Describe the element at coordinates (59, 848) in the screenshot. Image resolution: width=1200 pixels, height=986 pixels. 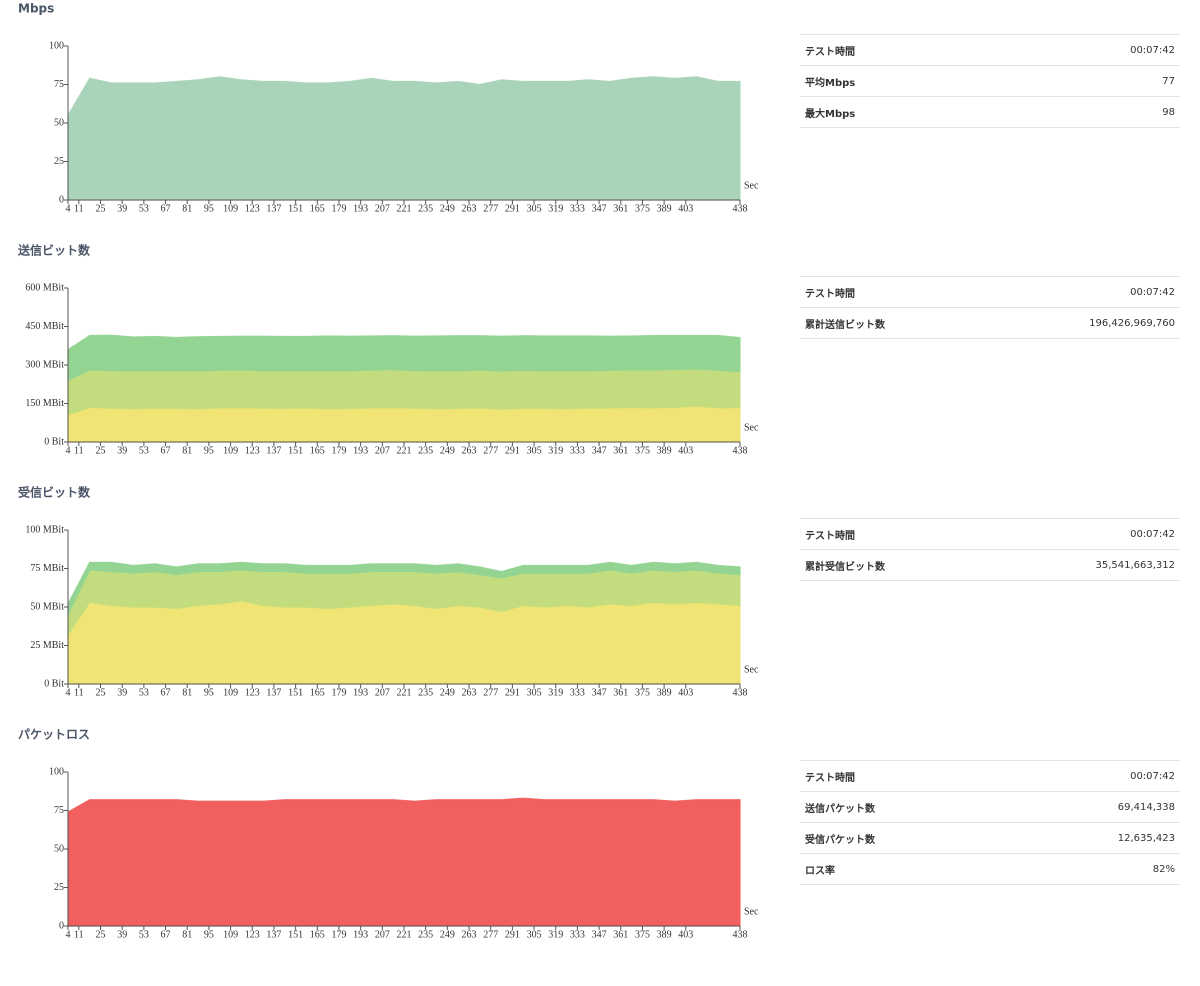
I see `y-tick-label: 50` at that location.